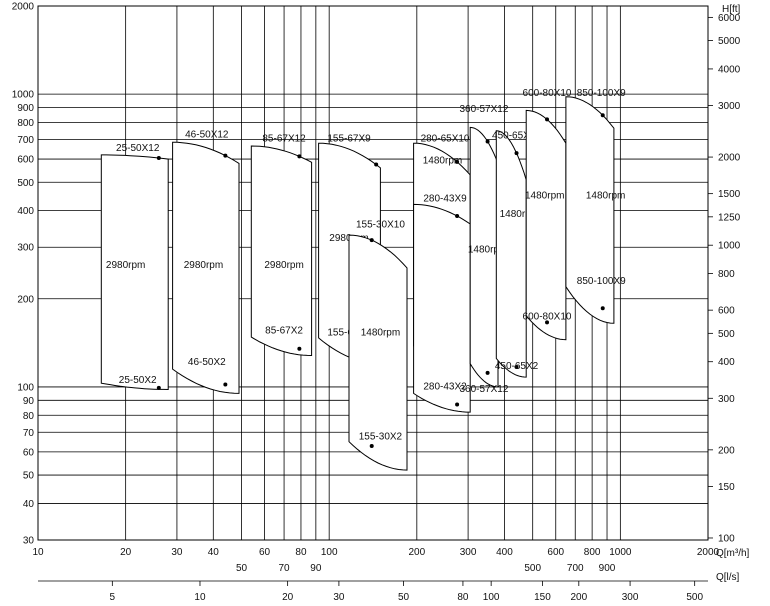 This screenshot has height=606, width=770. Describe the element at coordinates (729, 41) in the screenshot. I see `y2-tick-label: 5000` at that location.